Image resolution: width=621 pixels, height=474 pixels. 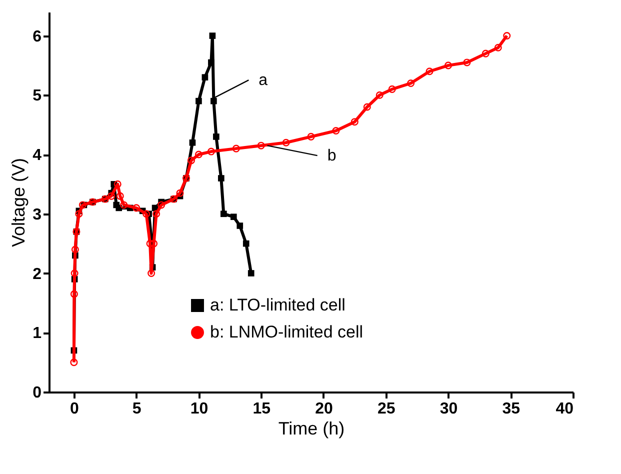 I want to click on y-tick-label: 6, so click(x=37, y=37).